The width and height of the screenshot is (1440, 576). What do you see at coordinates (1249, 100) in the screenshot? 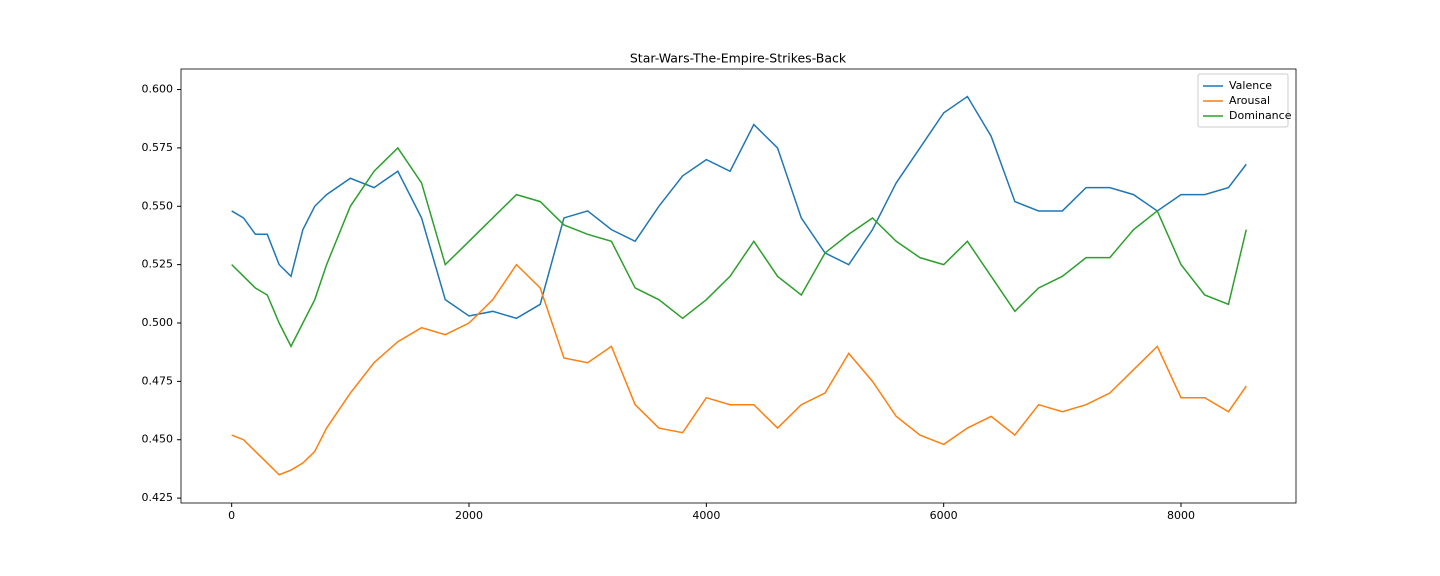
I see `legend-label: Arousal` at bounding box center [1249, 100].